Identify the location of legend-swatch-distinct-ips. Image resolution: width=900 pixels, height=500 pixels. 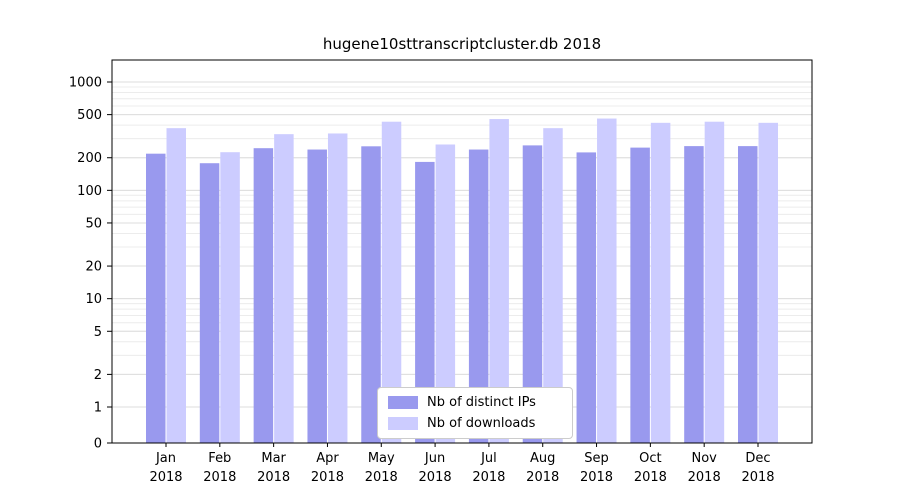
(403, 402).